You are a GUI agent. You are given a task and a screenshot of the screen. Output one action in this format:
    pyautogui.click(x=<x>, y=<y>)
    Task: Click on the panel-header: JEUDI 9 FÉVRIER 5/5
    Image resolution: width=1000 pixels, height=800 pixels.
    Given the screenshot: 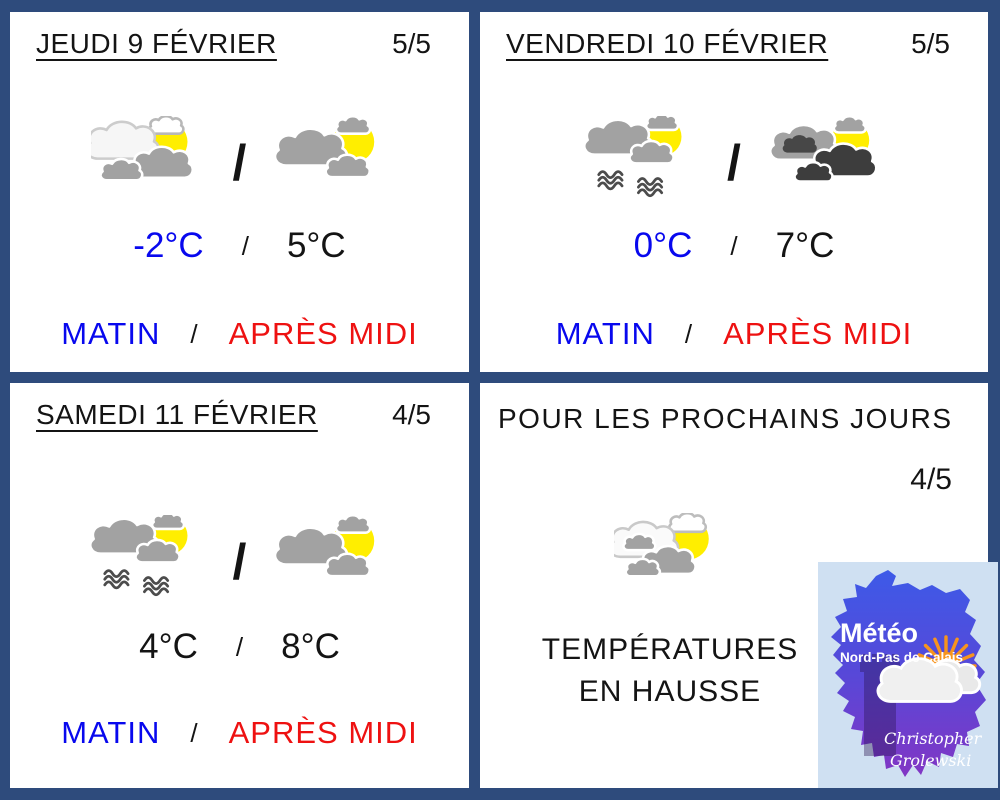 What is the action you would take?
    pyautogui.click(x=239, y=36)
    